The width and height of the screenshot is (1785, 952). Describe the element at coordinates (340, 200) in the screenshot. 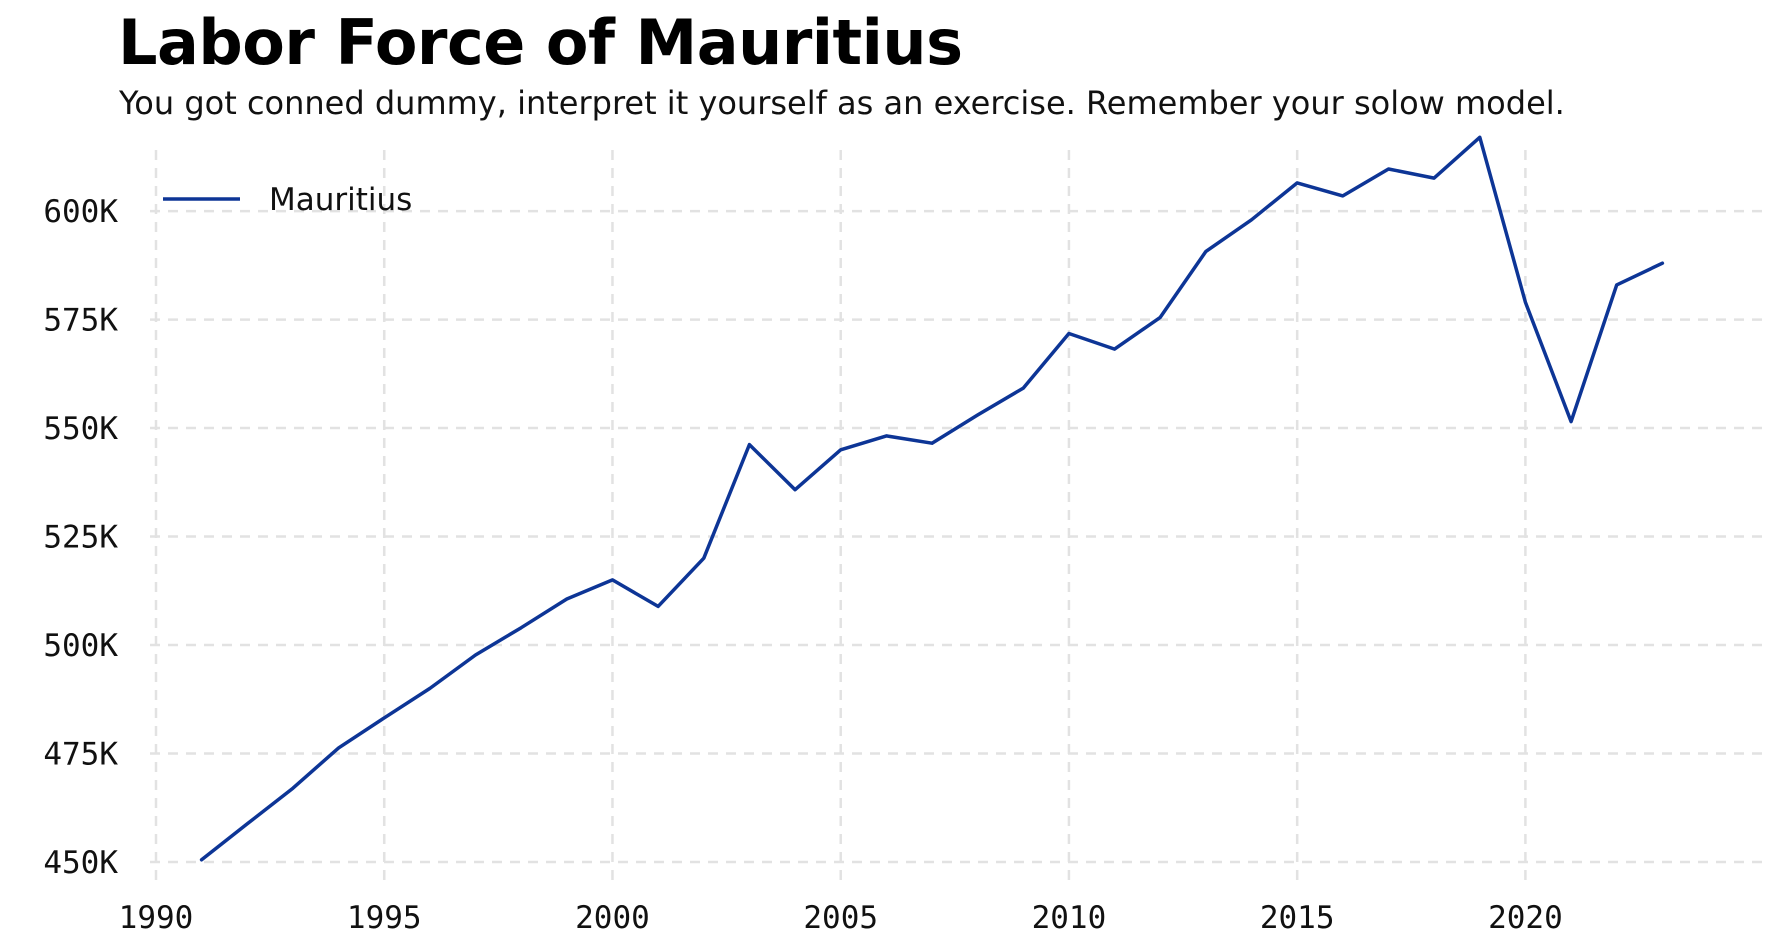

I see `legend-label: Mauritius` at that location.